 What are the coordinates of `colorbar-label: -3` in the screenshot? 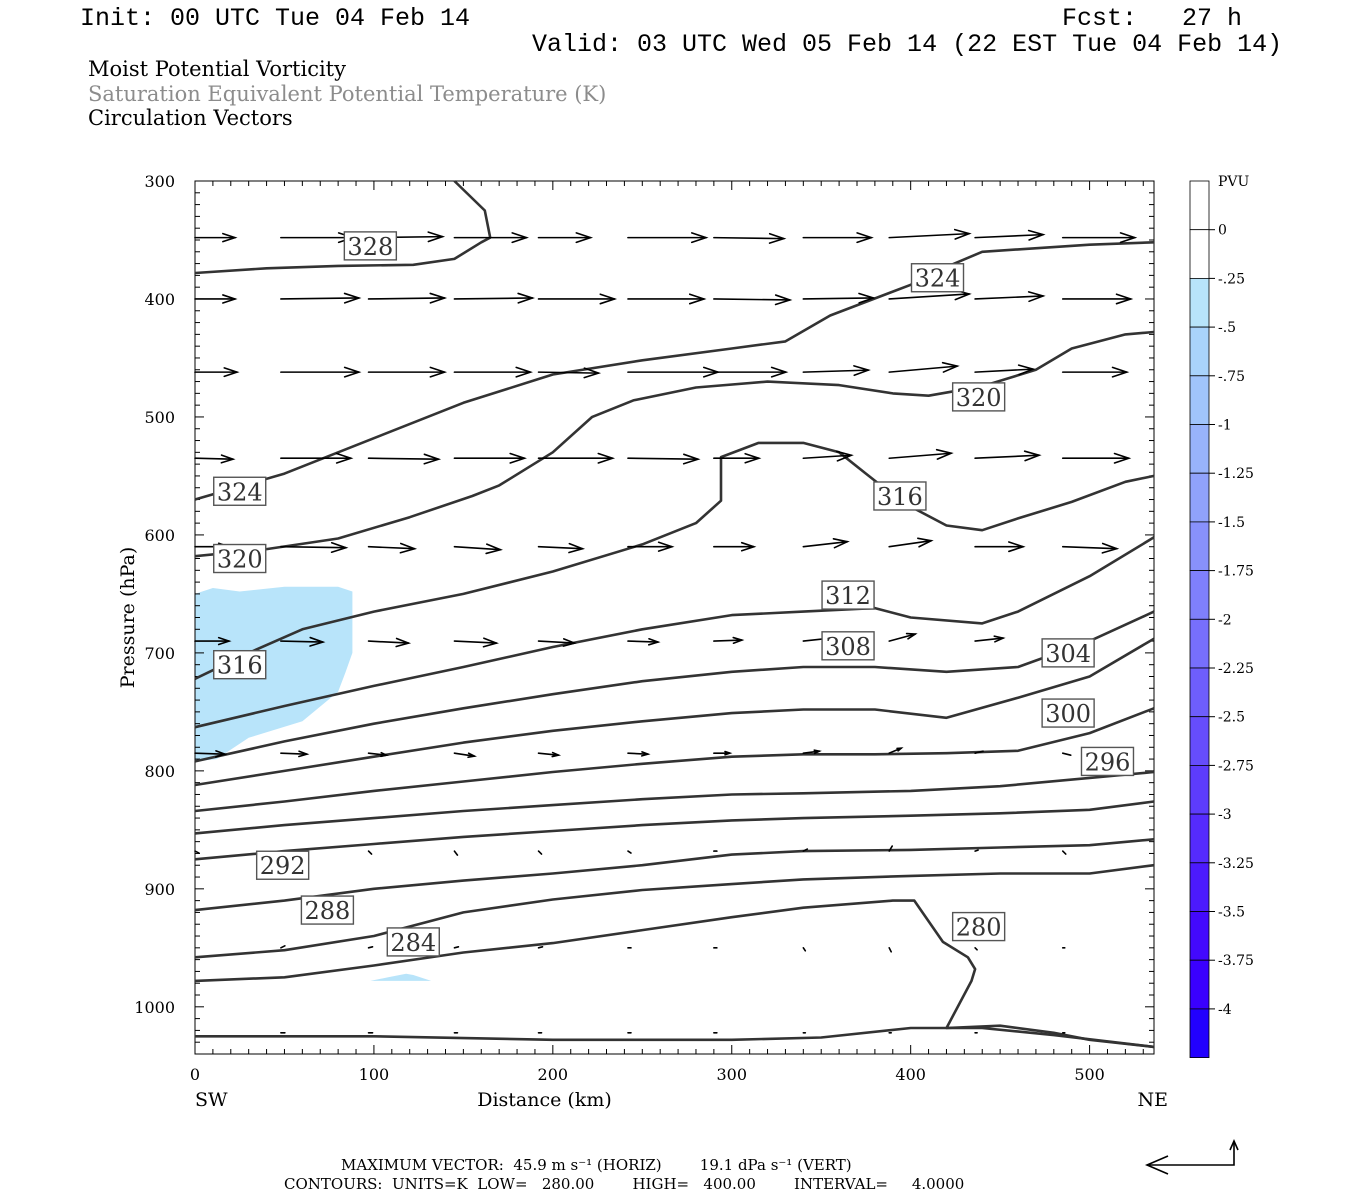 It's located at (1225, 815).